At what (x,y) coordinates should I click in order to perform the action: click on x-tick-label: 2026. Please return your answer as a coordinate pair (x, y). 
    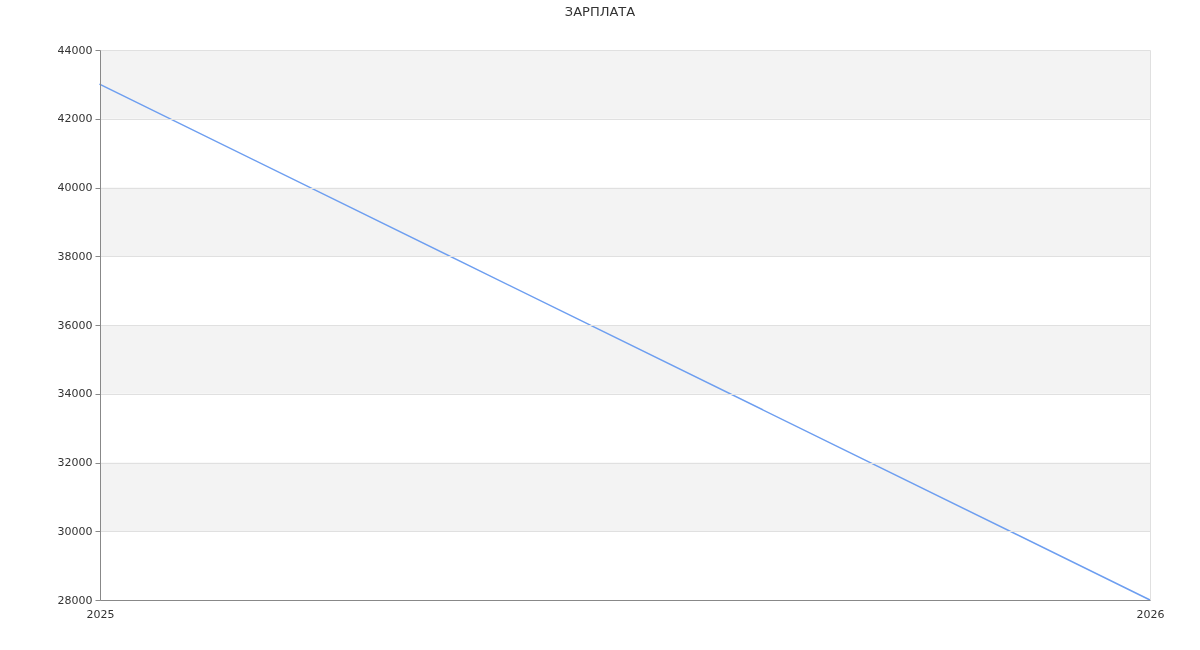
    Looking at the image, I should click on (1150, 614).